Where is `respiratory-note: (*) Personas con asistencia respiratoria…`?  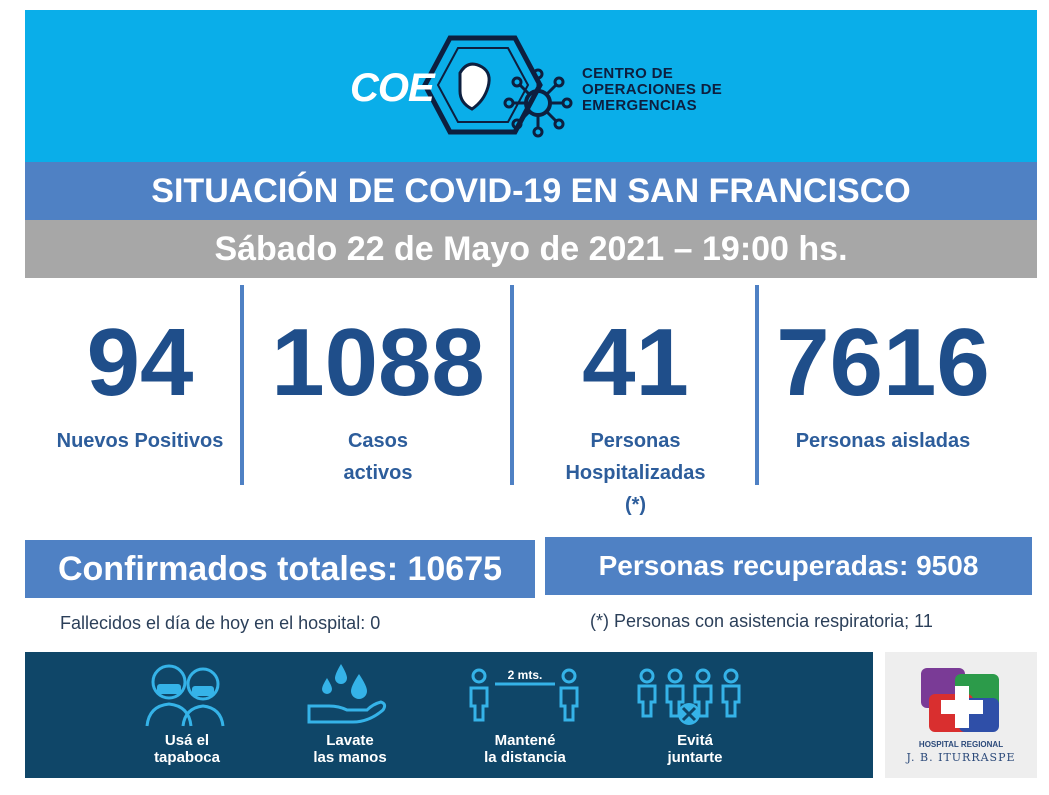 respiratory-note: (*) Personas con asistencia respiratoria… is located at coordinates (761, 621).